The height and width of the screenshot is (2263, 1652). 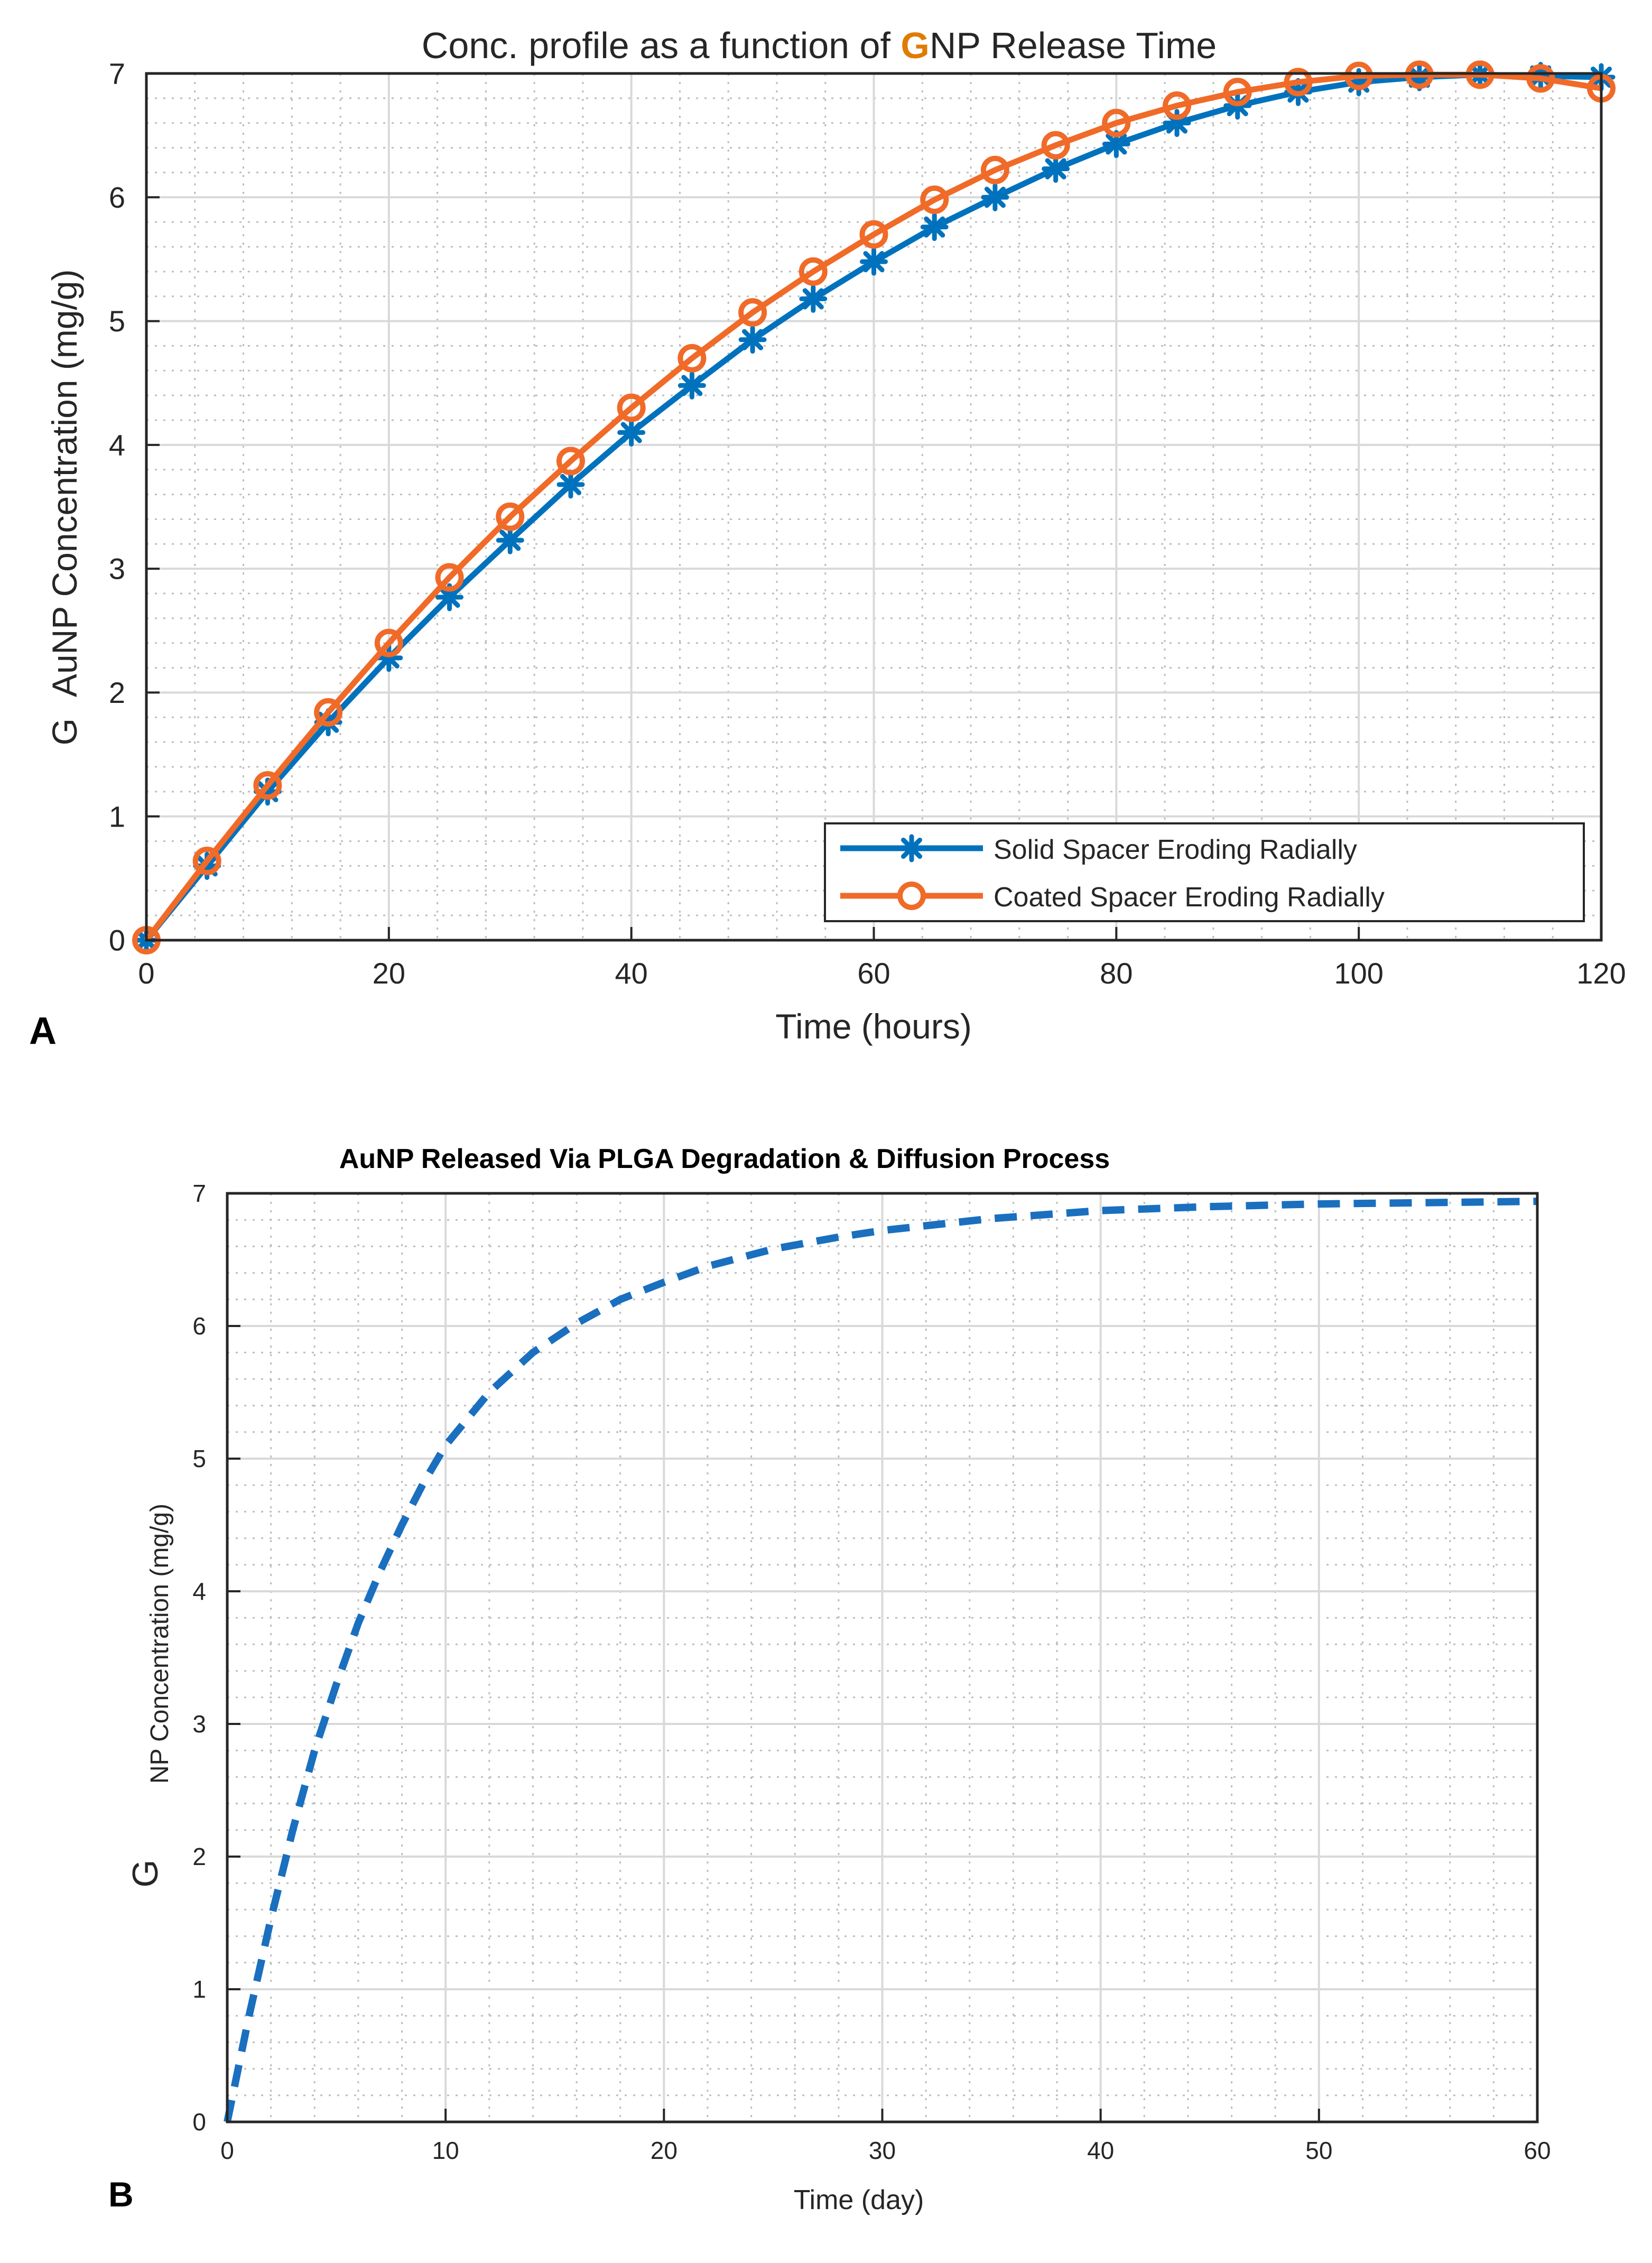 What do you see at coordinates (631, 973) in the screenshot?
I see `a-x-tick-label: 40` at bounding box center [631, 973].